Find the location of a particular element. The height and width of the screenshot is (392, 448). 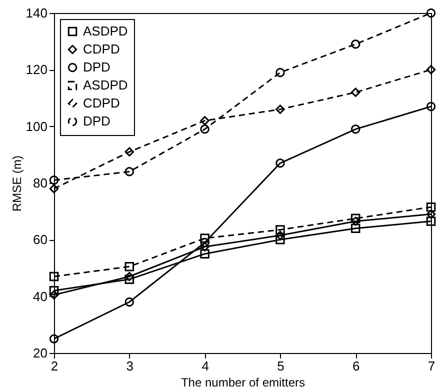

y-axis-title: RMSE (m) is located at coordinates (17, 184).